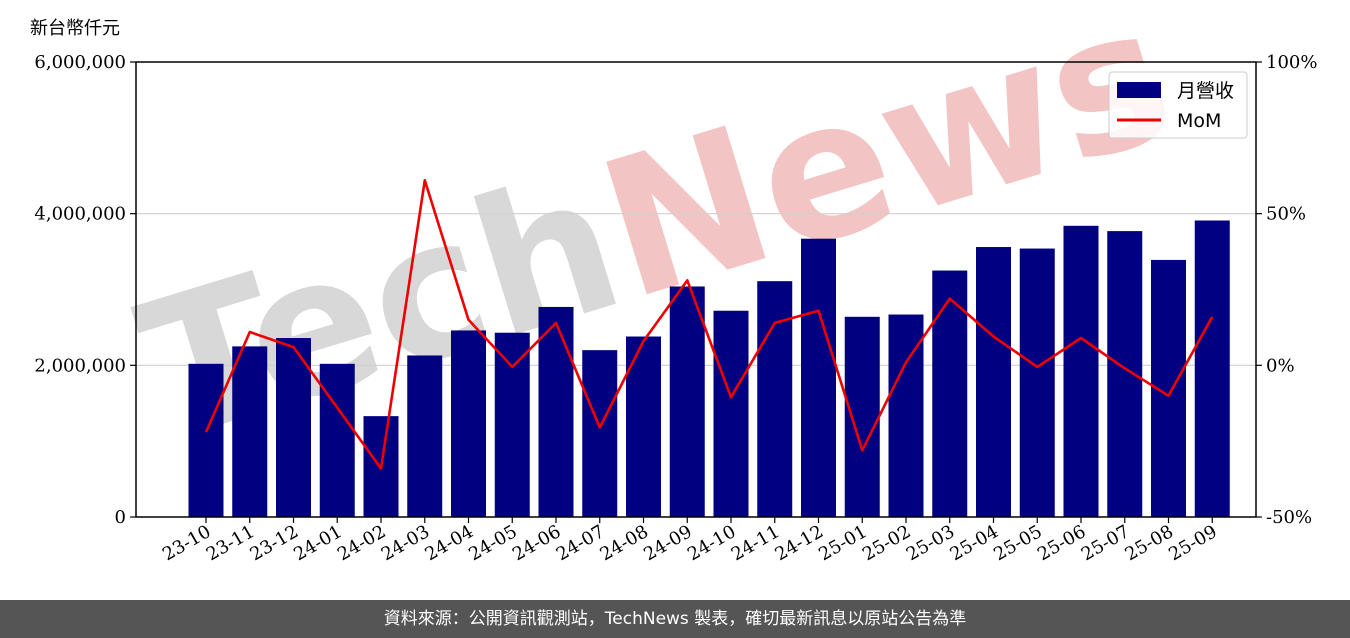  Describe the element at coordinates (667, 543) in the screenshot. I see `x-tick-label: 24-09` at that location.